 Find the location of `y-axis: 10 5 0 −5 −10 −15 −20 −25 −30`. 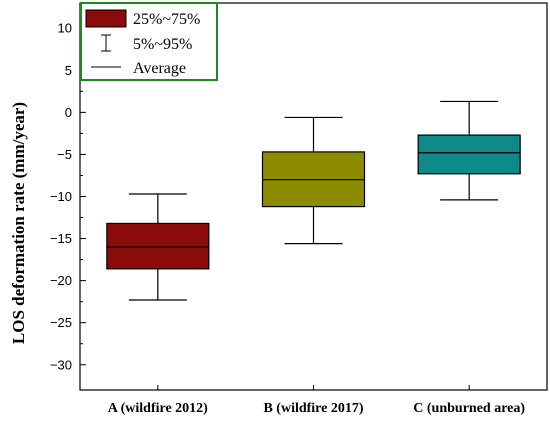

y-axis: 10 5 0 −5 −10 −15 −20 −25 −30 is located at coordinates (68, 196).